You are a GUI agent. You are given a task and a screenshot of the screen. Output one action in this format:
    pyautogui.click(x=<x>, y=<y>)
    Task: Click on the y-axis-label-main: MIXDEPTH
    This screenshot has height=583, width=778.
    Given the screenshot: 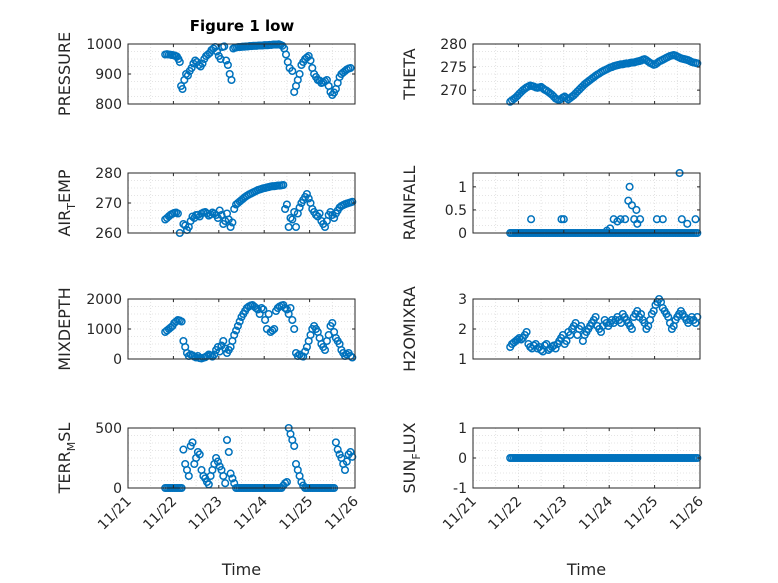 What is the action you would take?
    pyautogui.click(x=64, y=328)
    